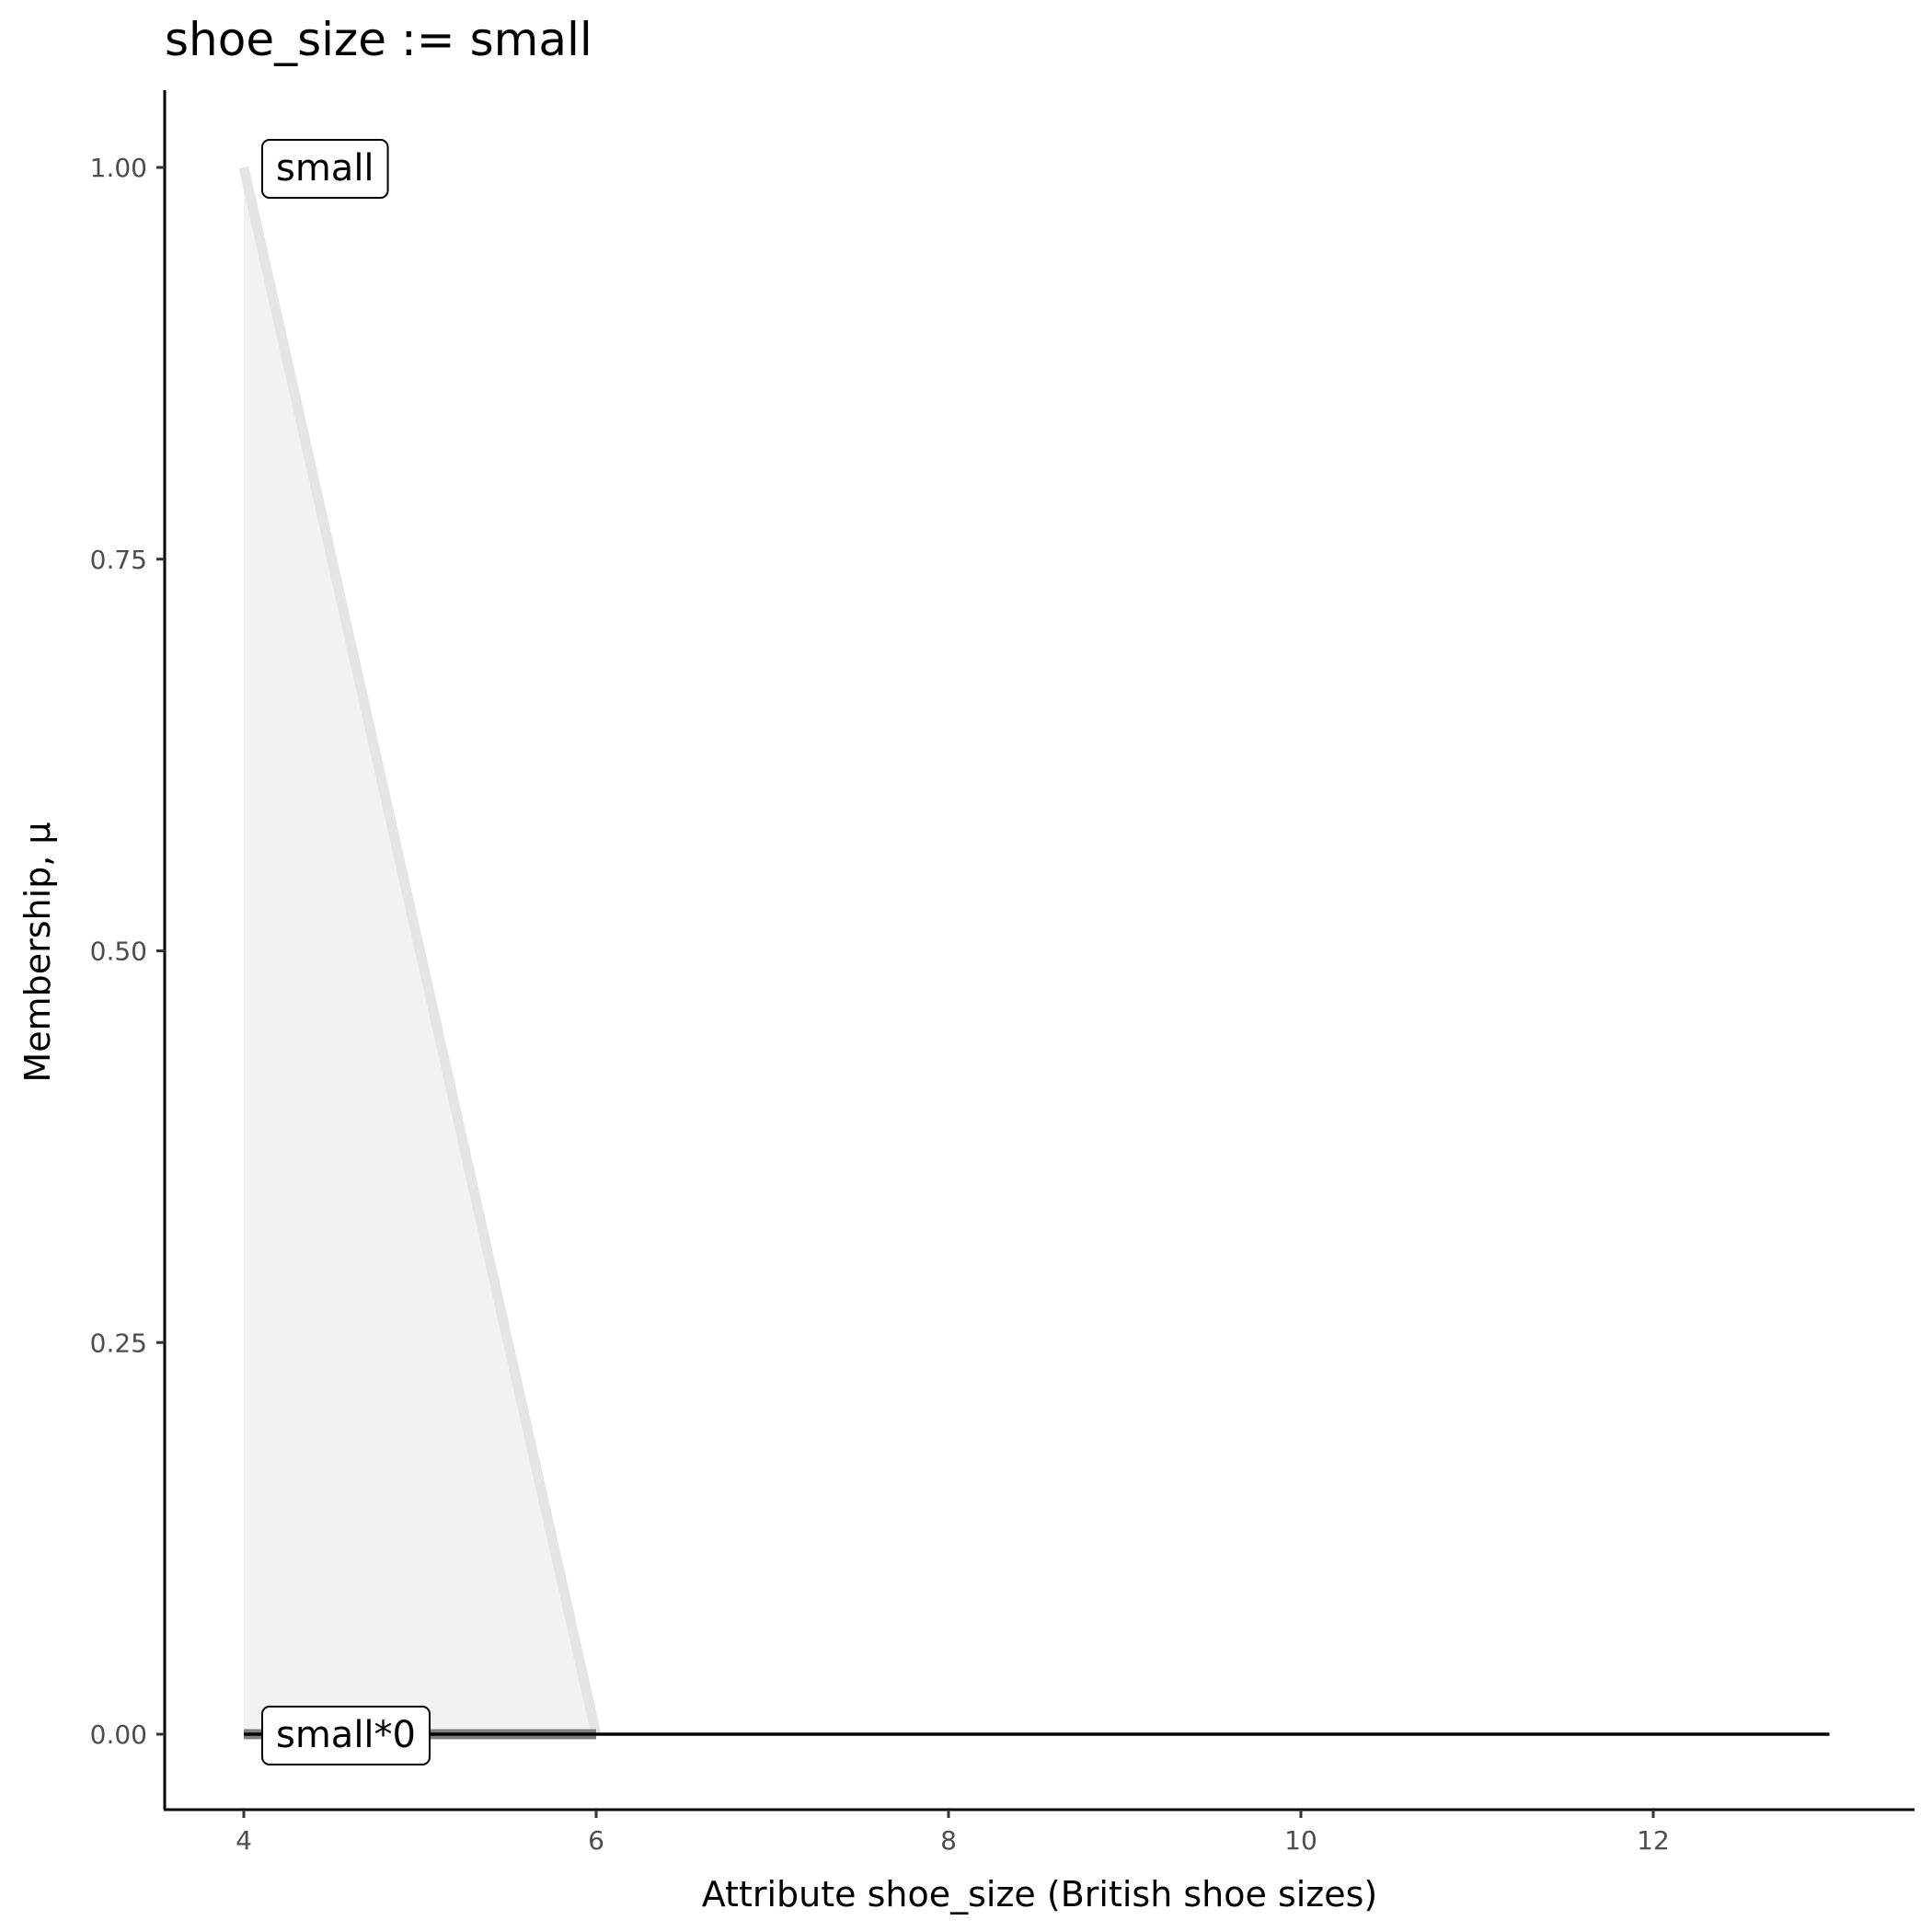 This screenshot has width=1932, height=1932. Describe the element at coordinates (118, 952) in the screenshot. I see `y-tick-label: 0.50` at that location.